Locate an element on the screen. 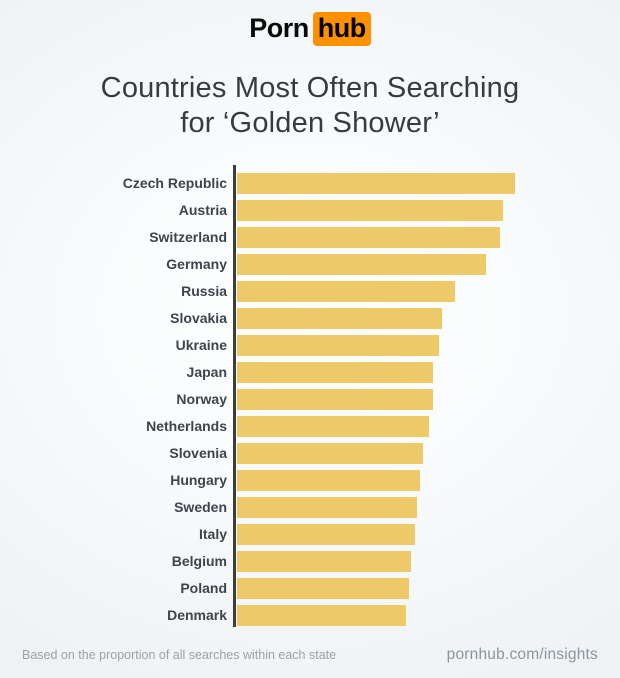  bar-label: Italy is located at coordinates (212, 534).